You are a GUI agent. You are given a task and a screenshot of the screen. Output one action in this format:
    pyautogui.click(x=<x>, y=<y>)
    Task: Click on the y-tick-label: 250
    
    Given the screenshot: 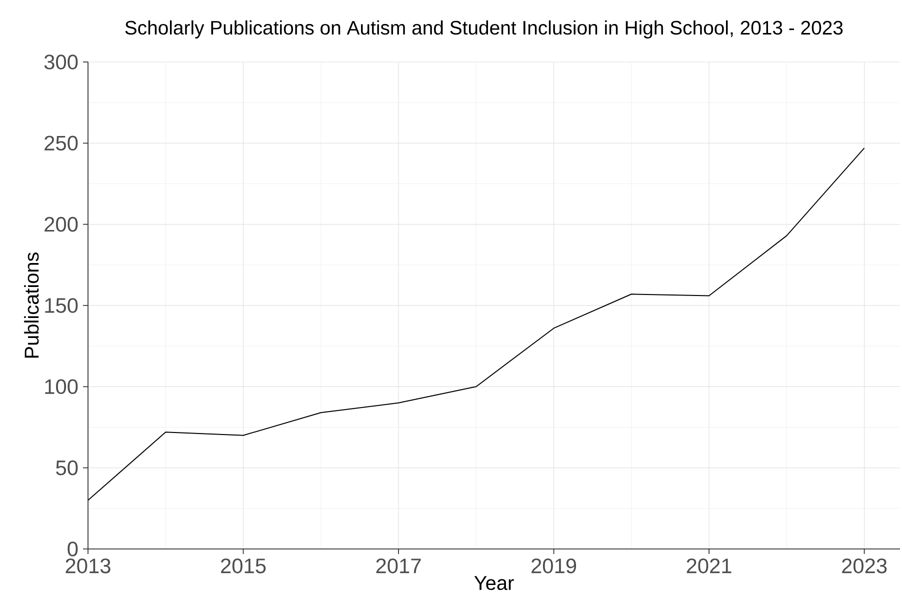 What is the action you would take?
    pyautogui.click(x=61, y=143)
    